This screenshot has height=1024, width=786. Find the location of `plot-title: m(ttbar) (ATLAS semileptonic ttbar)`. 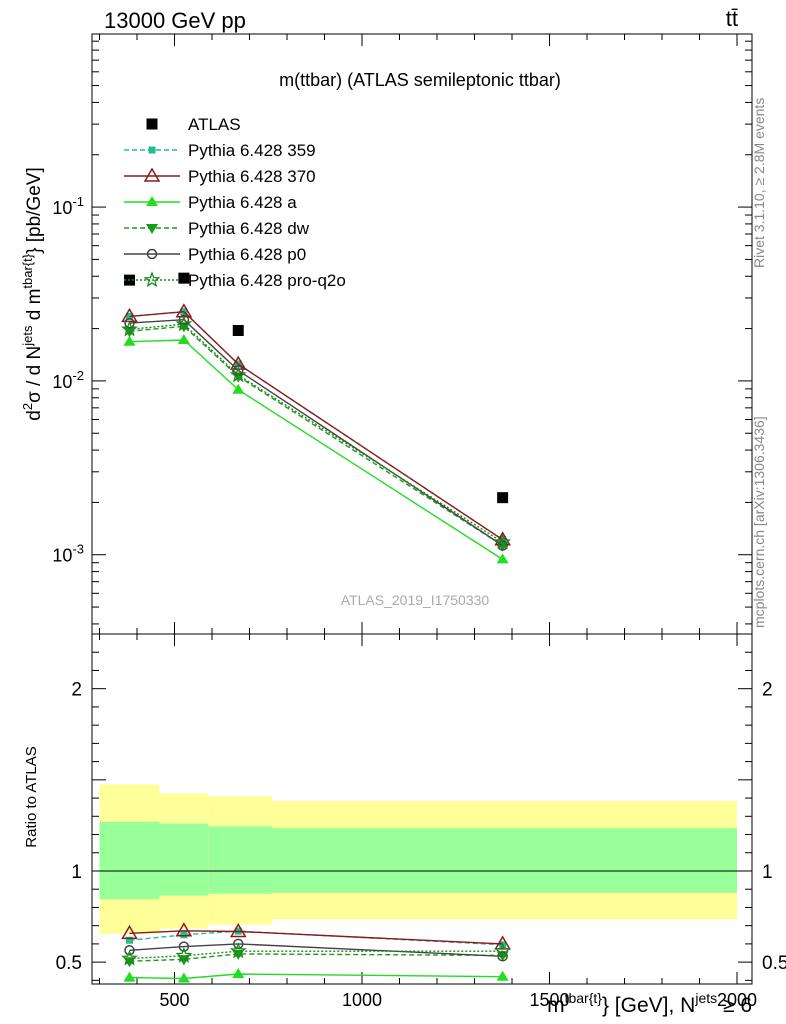

plot-title: m(ttbar) (ATLAS semileptonic ttbar) is located at coordinates (420, 80).